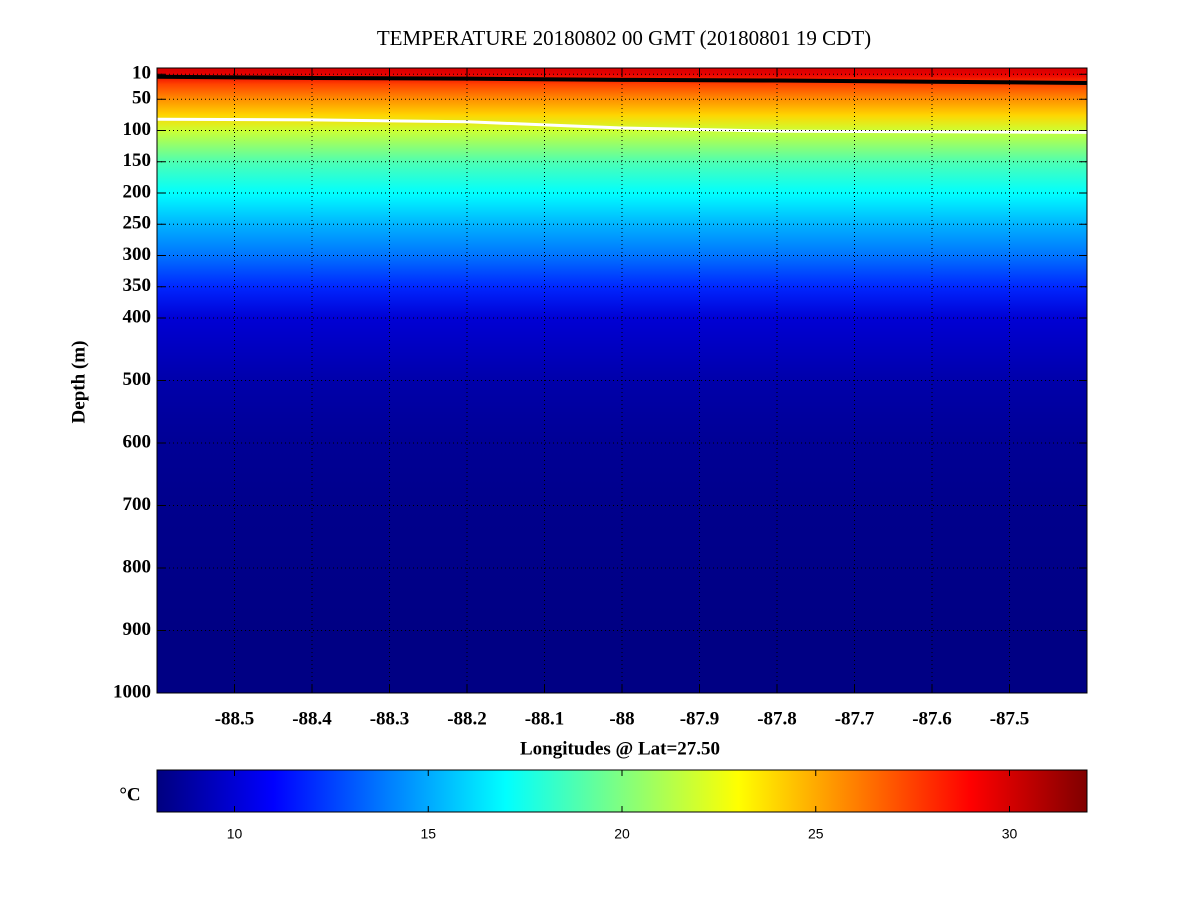 Image resolution: width=1201 pixels, height=901 pixels. What do you see at coordinates (700, 718) in the screenshot?
I see `x-tick-label: -87.9` at bounding box center [700, 718].